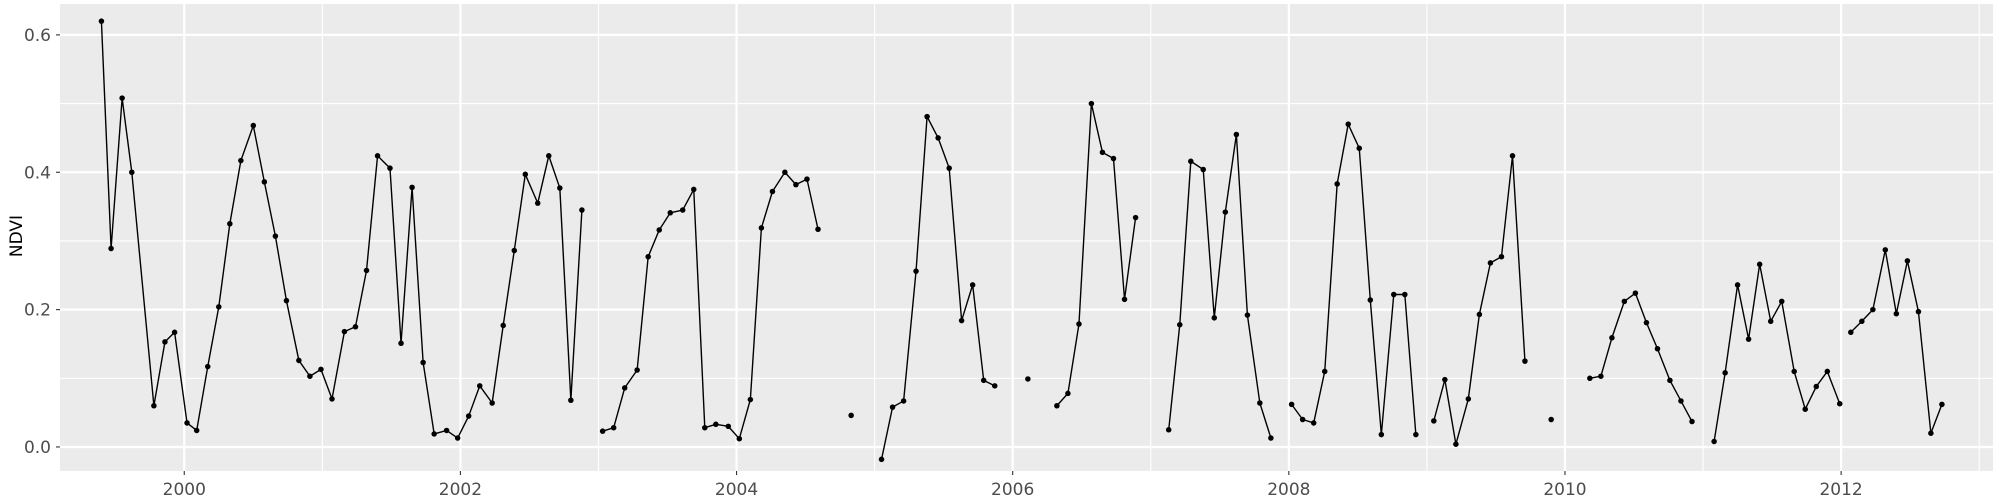 This screenshot has height=500, width=2000. What do you see at coordinates (37, 448) in the screenshot?
I see `y-tick-label: 0.0` at bounding box center [37, 448].